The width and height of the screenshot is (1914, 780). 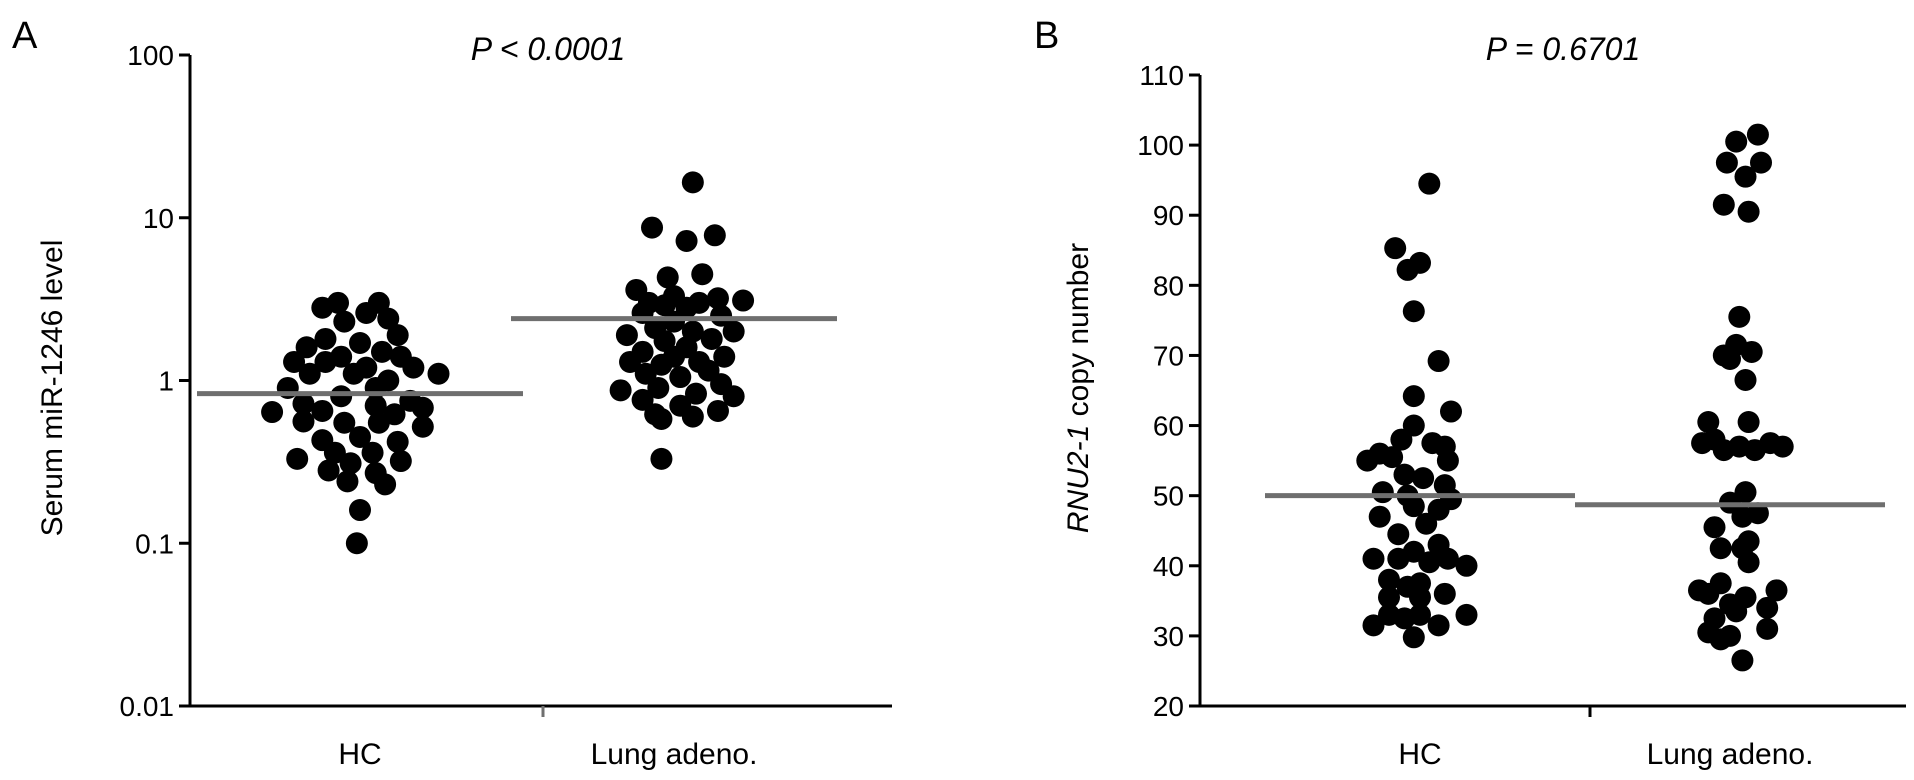 What do you see at coordinates (1168, 706) in the screenshot?
I see `y-tick-label: 20` at bounding box center [1168, 706].